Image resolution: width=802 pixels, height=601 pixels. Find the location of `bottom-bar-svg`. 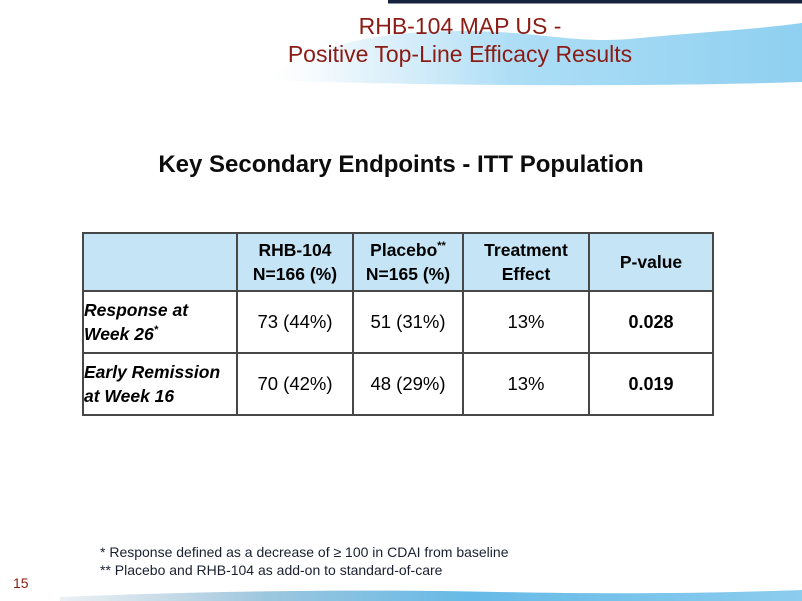

bottom-bar-svg is located at coordinates (431, 595).